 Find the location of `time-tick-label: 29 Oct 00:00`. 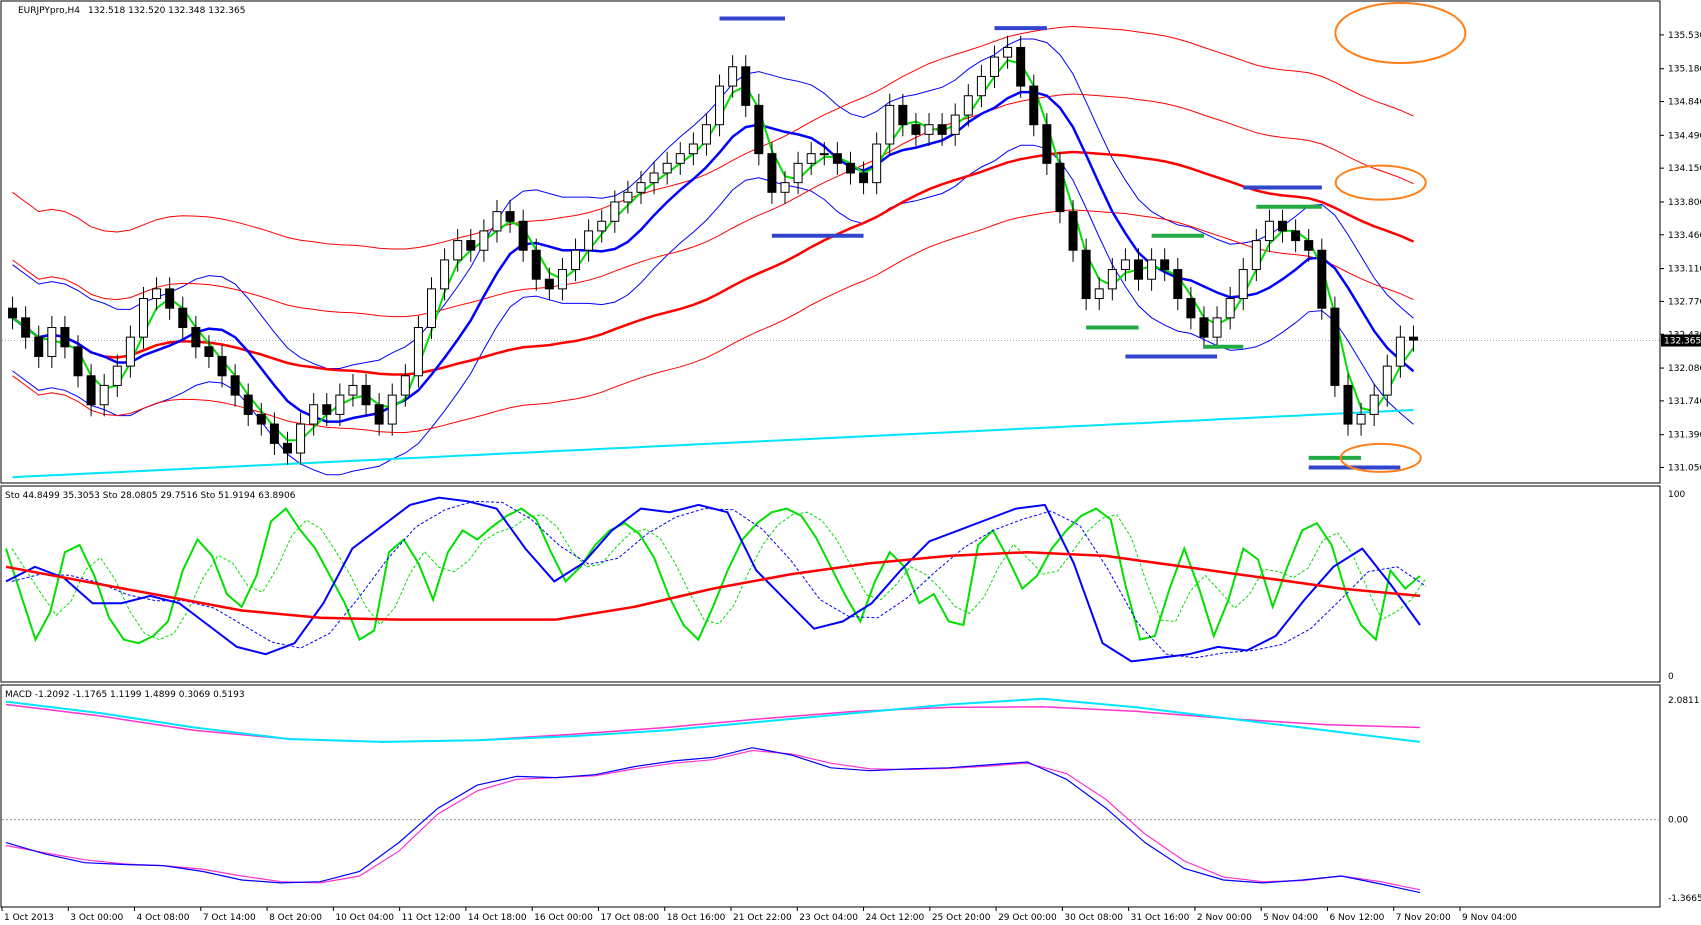

time-tick-label: 29 Oct 00:00 is located at coordinates (1027, 918).